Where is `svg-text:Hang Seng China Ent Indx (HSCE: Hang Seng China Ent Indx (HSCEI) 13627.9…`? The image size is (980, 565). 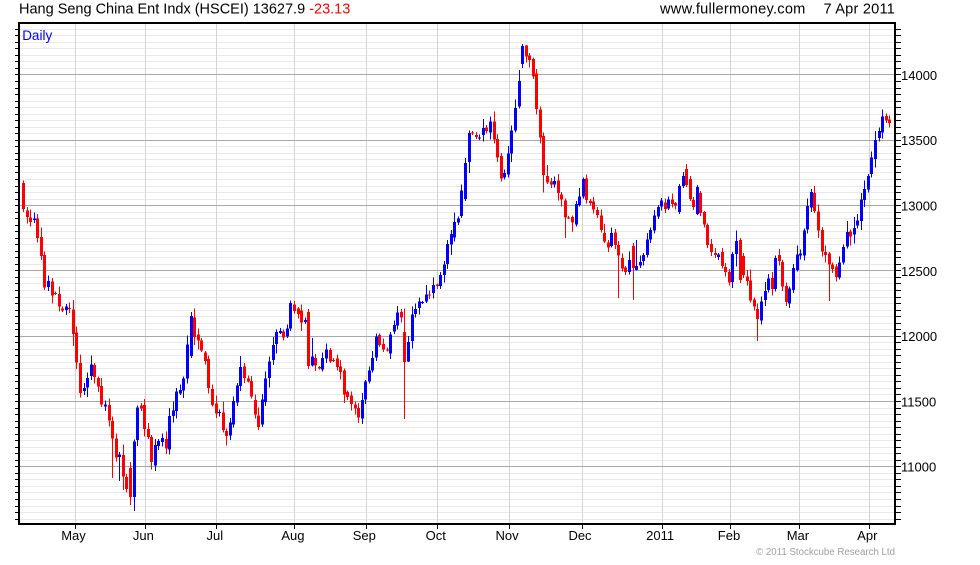 svg-text:Hang Seng China Ent Indx (HSCE: Hang Seng China Ent Indx (HSCEI) 13627.9… is located at coordinates (184, 10).